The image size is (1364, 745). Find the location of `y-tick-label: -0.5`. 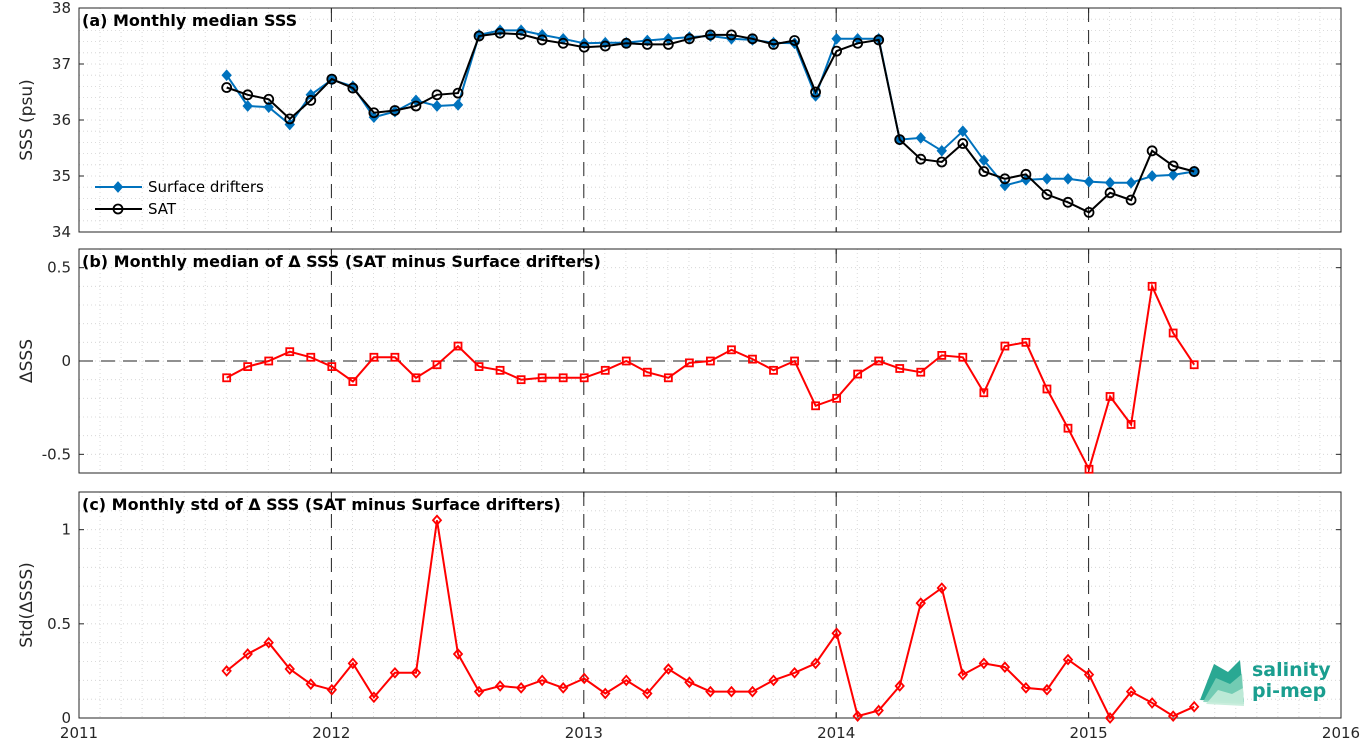

y-tick-label: -0.5 is located at coordinates (56, 454).